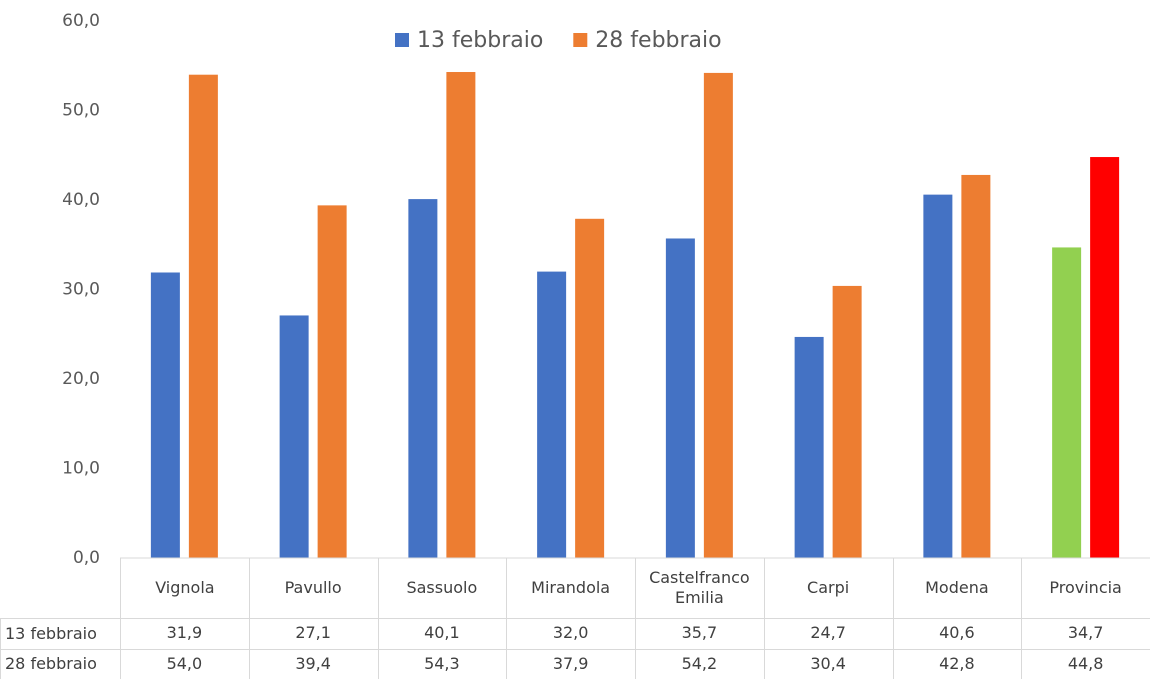  I want to click on y-tick-label: 30,0, so click(81, 290).